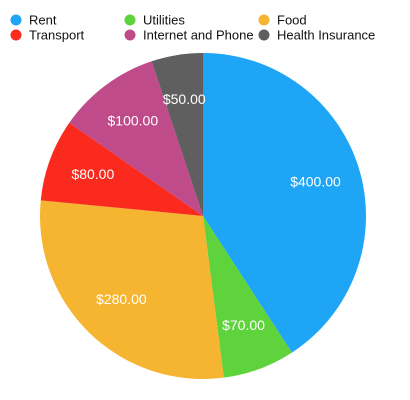  I want to click on slice-label: $100.00, so click(133, 121).